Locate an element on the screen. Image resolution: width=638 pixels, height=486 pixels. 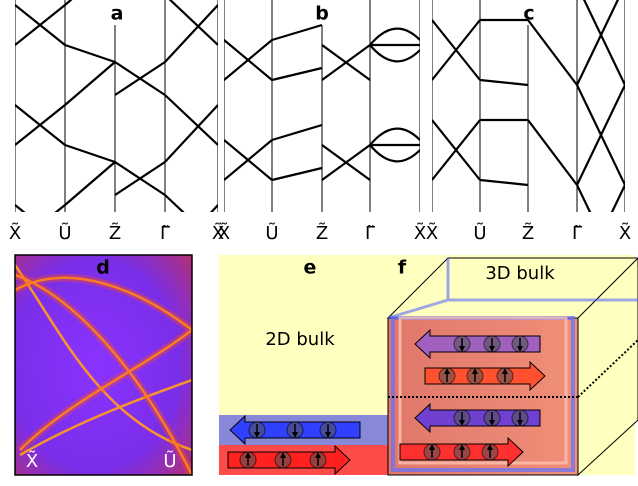
panel-label: b is located at coordinates (322, 14).